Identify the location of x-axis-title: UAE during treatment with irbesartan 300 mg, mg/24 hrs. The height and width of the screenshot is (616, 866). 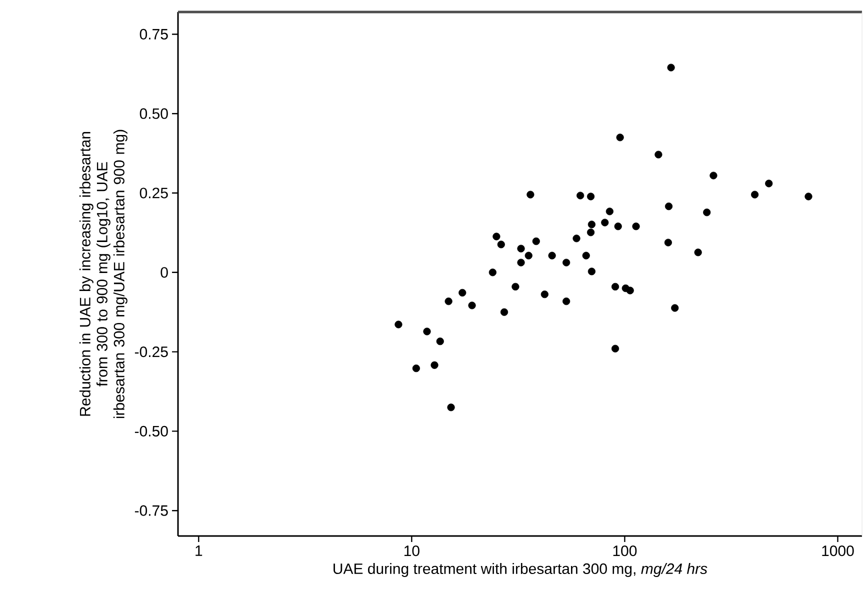
(521, 570).